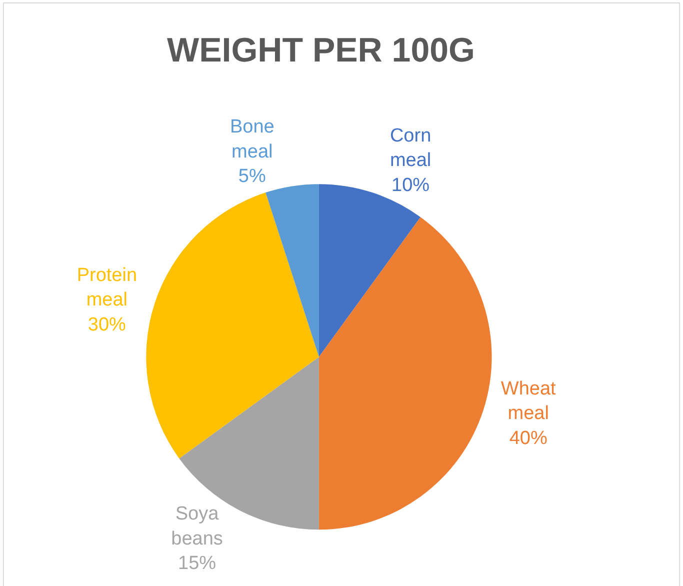 Image resolution: width=683 pixels, height=586 pixels. What do you see at coordinates (197, 563) in the screenshot?
I see `data-label: 15%` at bounding box center [197, 563].